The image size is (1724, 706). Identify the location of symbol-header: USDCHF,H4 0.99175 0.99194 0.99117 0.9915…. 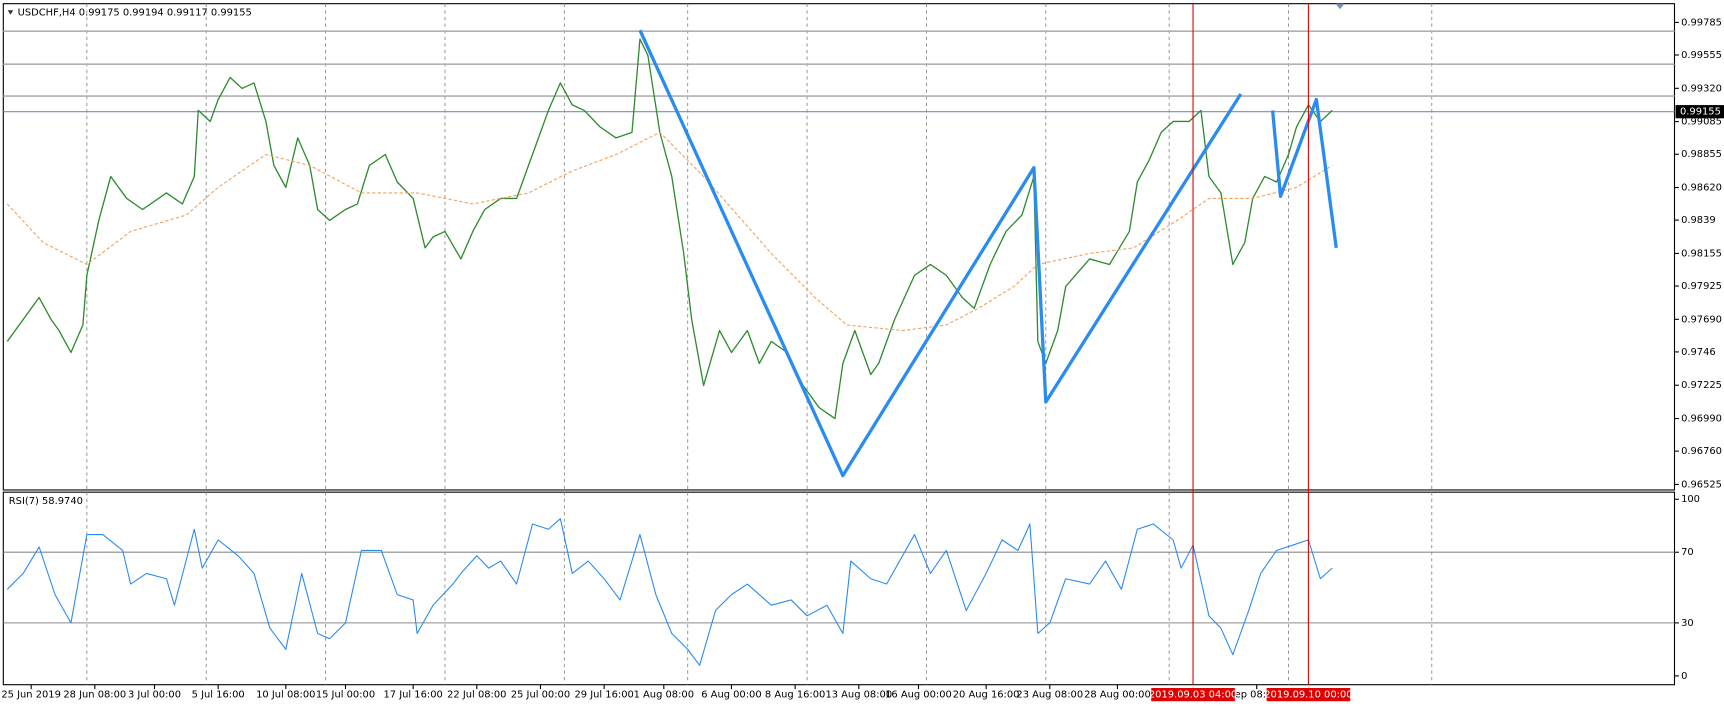
(135, 12).